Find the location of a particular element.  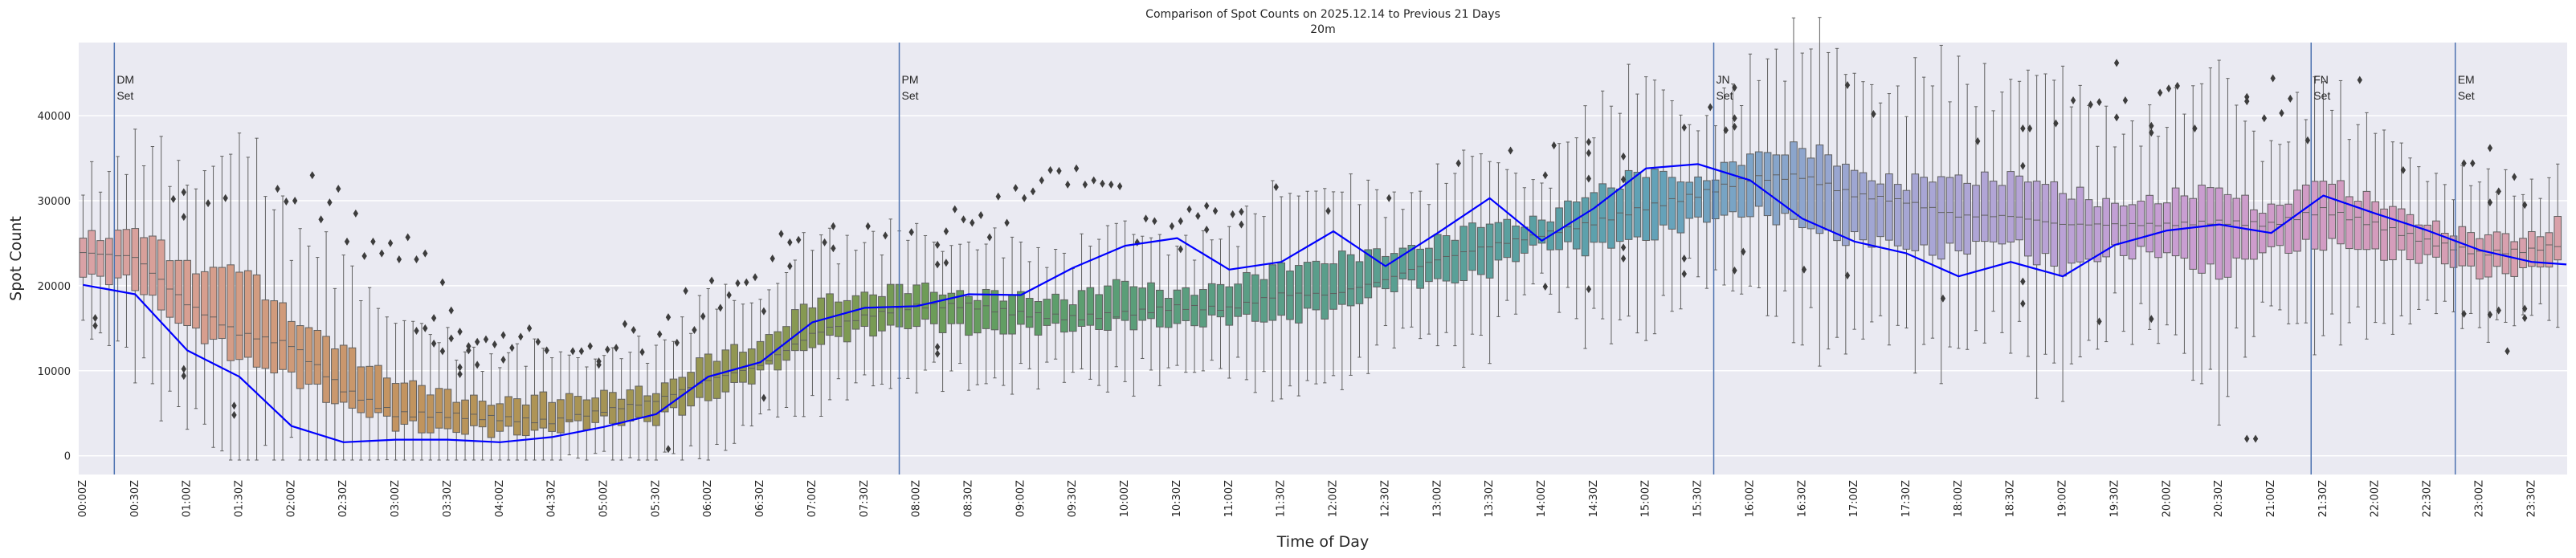

x-tick-label: 17:30Z is located at coordinates (1906, 498).